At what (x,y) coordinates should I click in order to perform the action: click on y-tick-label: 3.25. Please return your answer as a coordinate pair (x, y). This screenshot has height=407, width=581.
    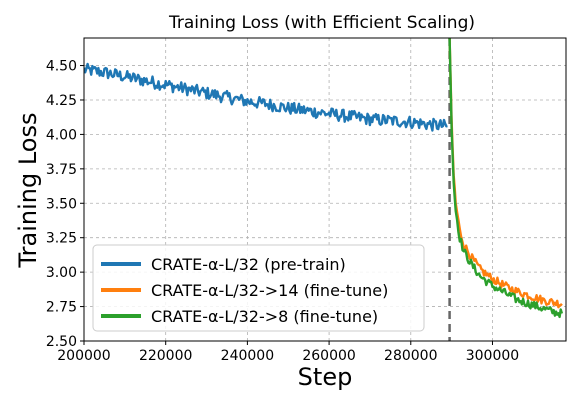
    Looking at the image, I should click on (61, 239).